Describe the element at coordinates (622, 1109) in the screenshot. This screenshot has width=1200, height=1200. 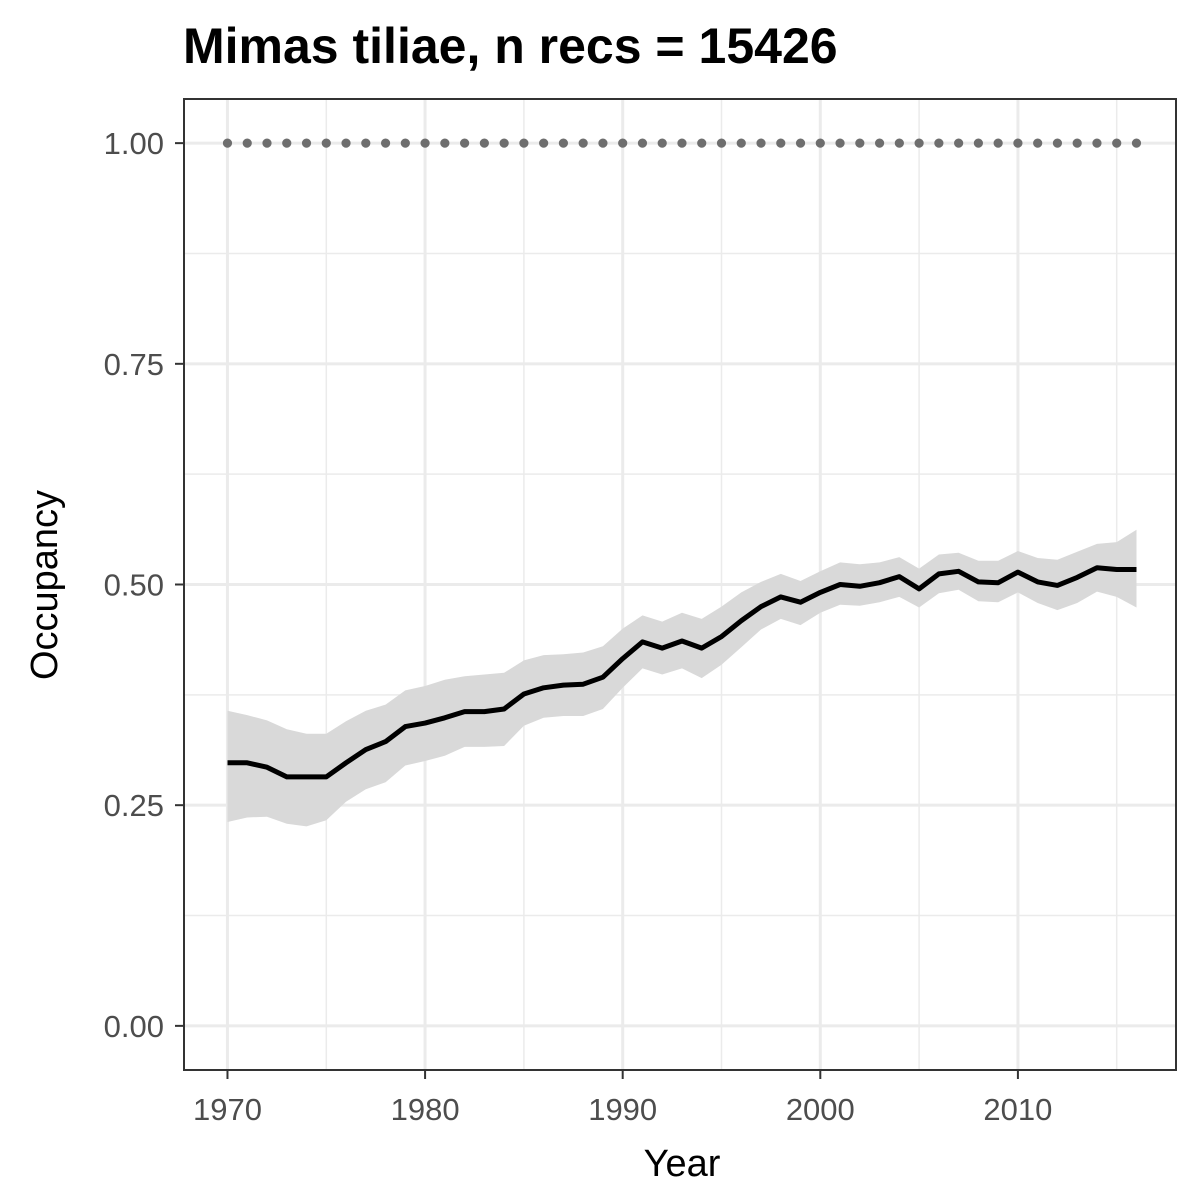
I see `x-tick-label: 1990` at that location.